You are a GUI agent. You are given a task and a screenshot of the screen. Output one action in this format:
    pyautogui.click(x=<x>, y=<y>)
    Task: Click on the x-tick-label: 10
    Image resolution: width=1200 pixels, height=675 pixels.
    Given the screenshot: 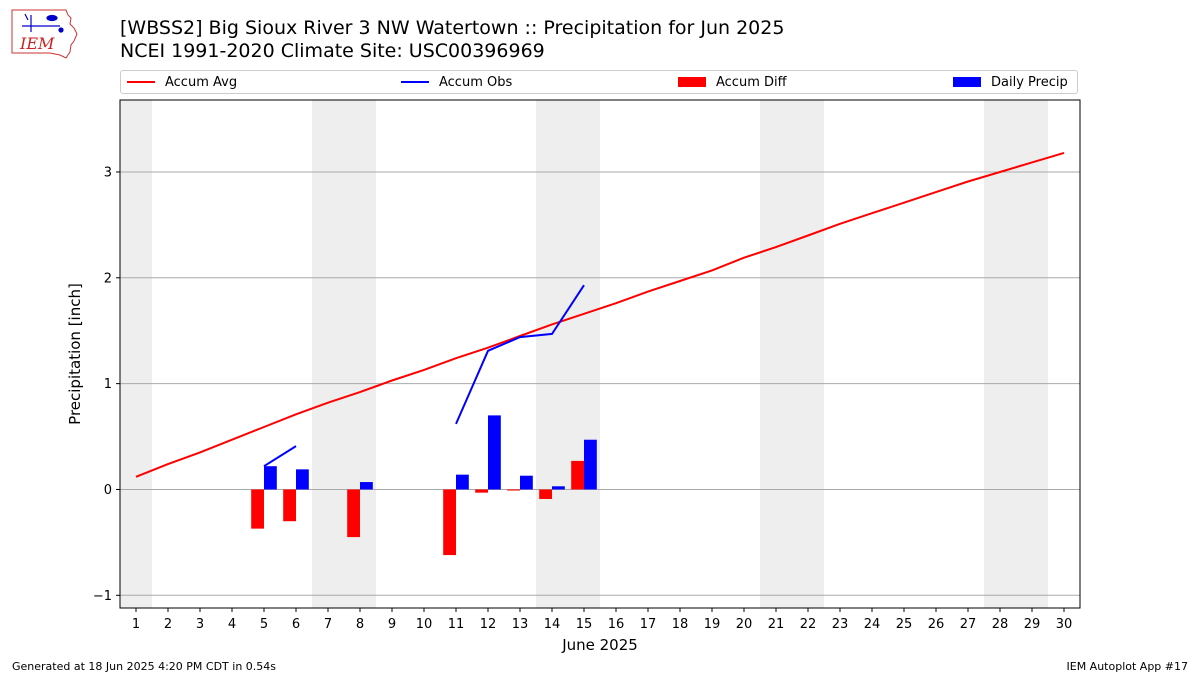 What is the action you would take?
    pyautogui.click(x=424, y=624)
    